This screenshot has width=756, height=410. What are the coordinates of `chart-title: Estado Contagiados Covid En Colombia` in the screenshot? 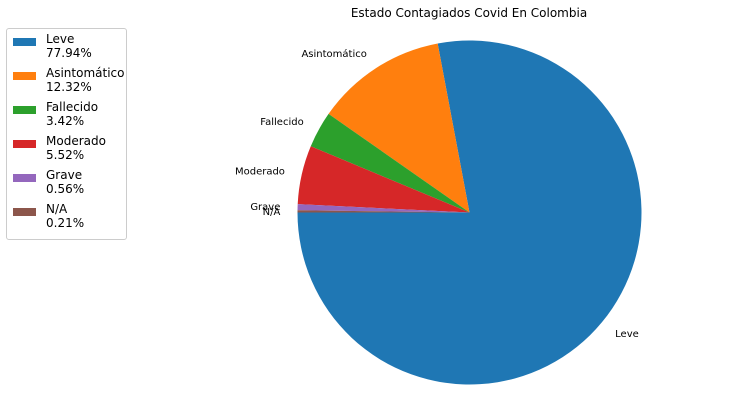 It's located at (469, 13).